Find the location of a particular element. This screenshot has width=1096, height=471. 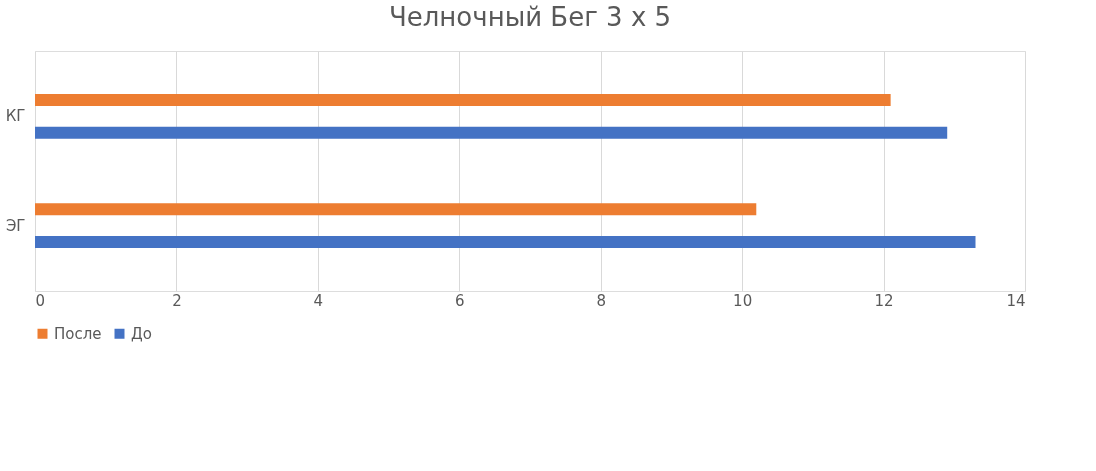

x-tick-label: 10 is located at coordinates (743, 300).